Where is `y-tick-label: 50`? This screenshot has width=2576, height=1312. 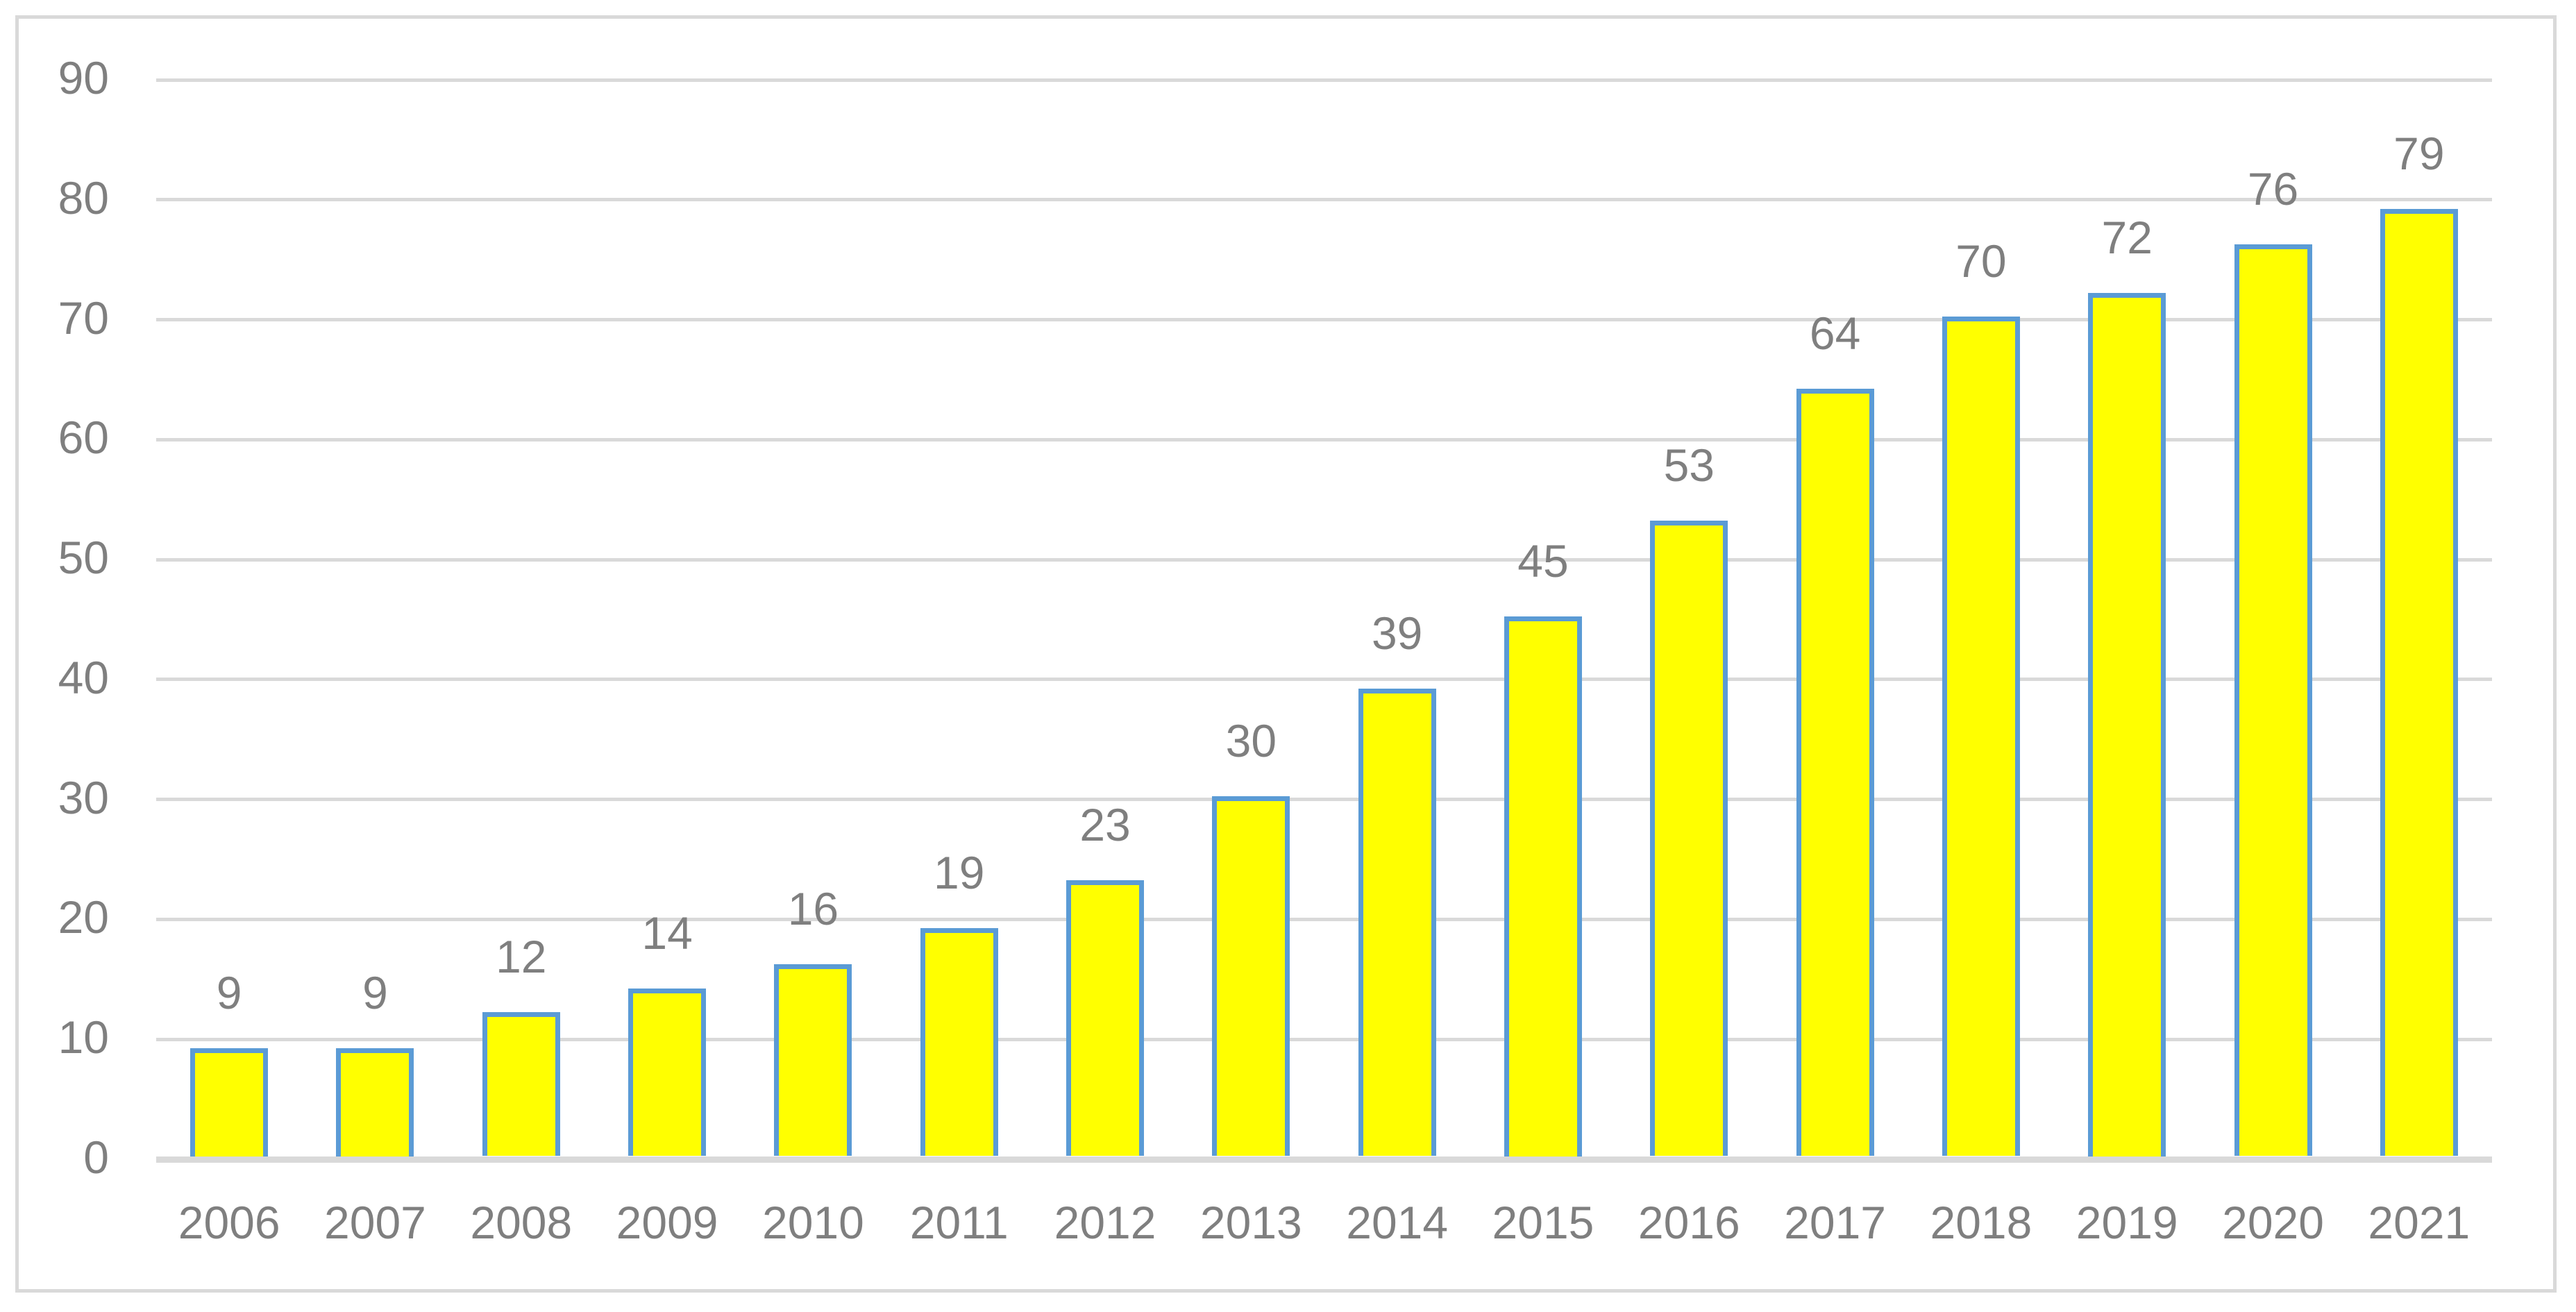 y-tick-label: 50 is located at coordinates (83, 558).